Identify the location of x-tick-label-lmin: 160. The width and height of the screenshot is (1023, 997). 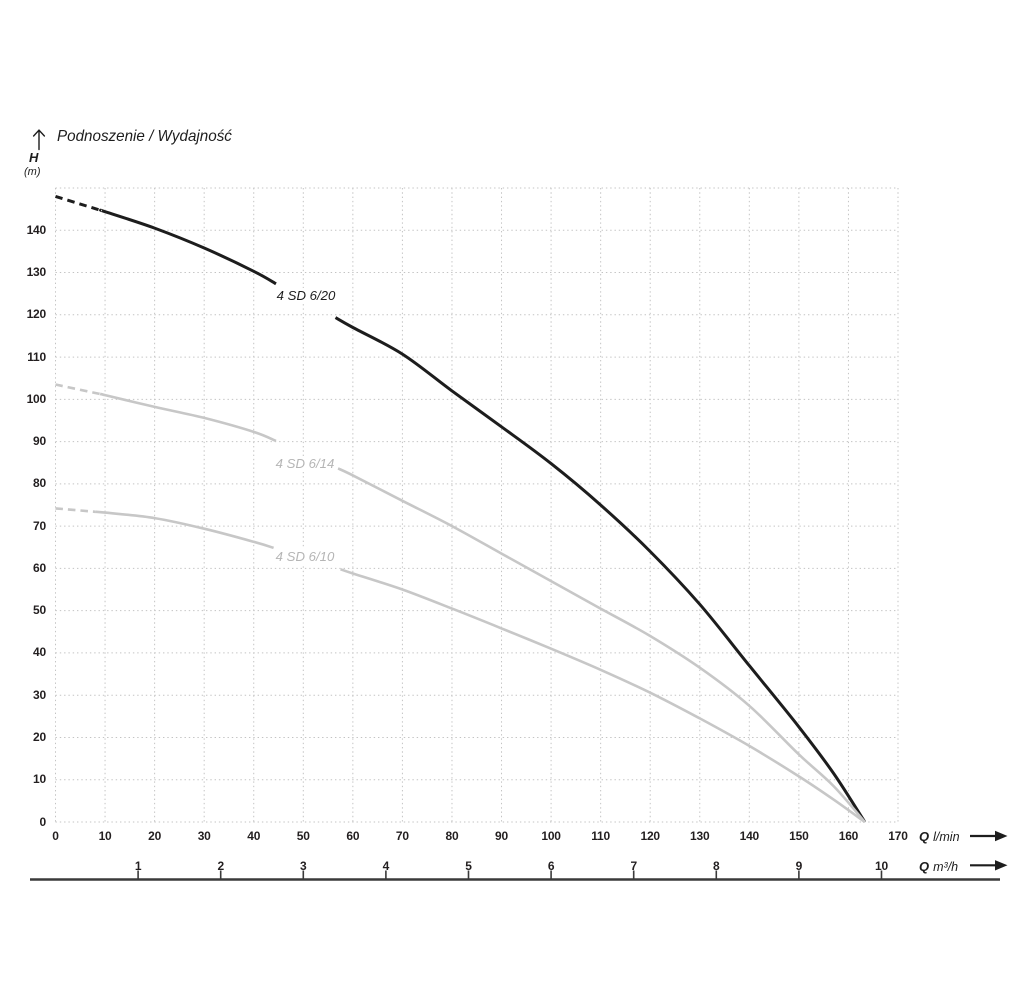
(848, 836).